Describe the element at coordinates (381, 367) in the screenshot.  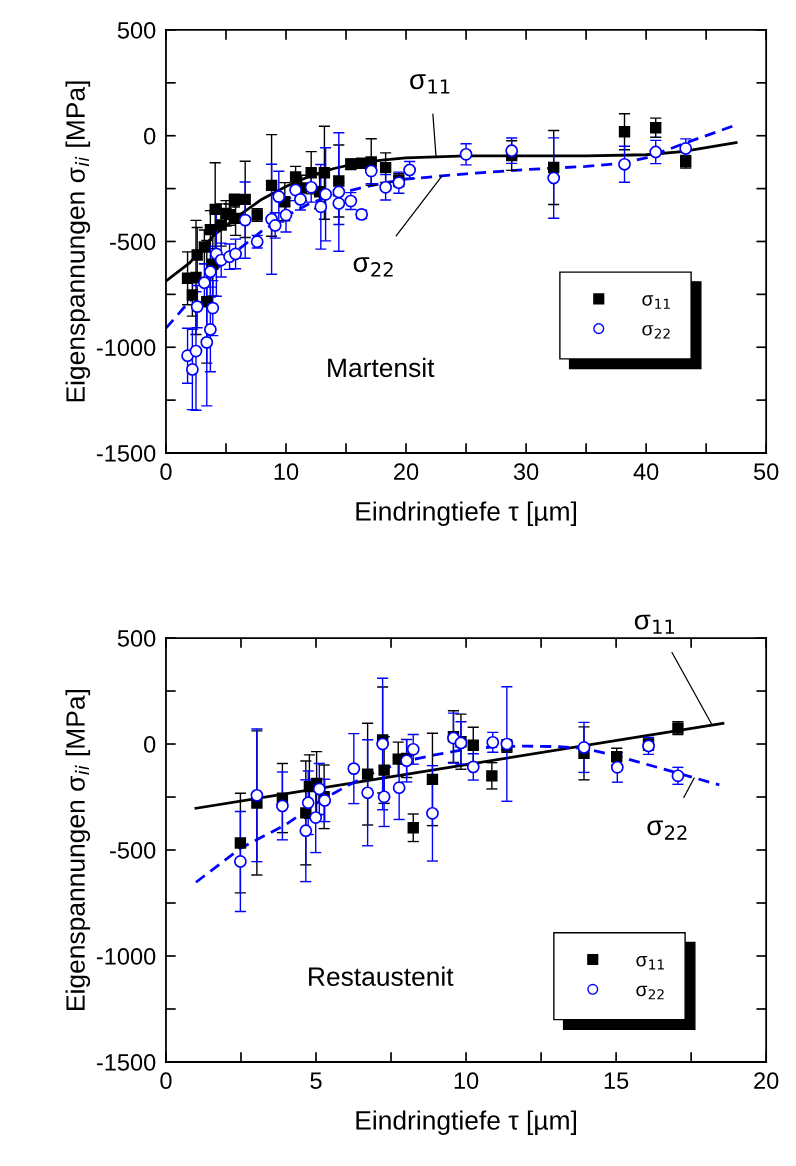
I see `annotation: Martensit` at that location.